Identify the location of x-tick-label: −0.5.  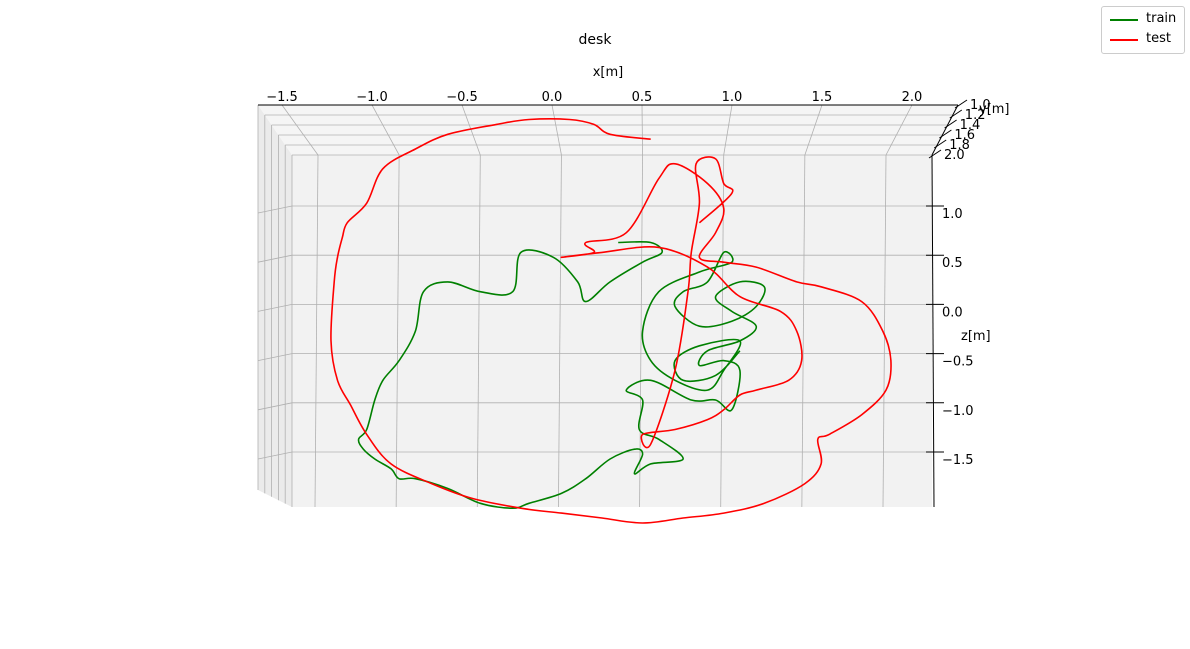
(462, 97).